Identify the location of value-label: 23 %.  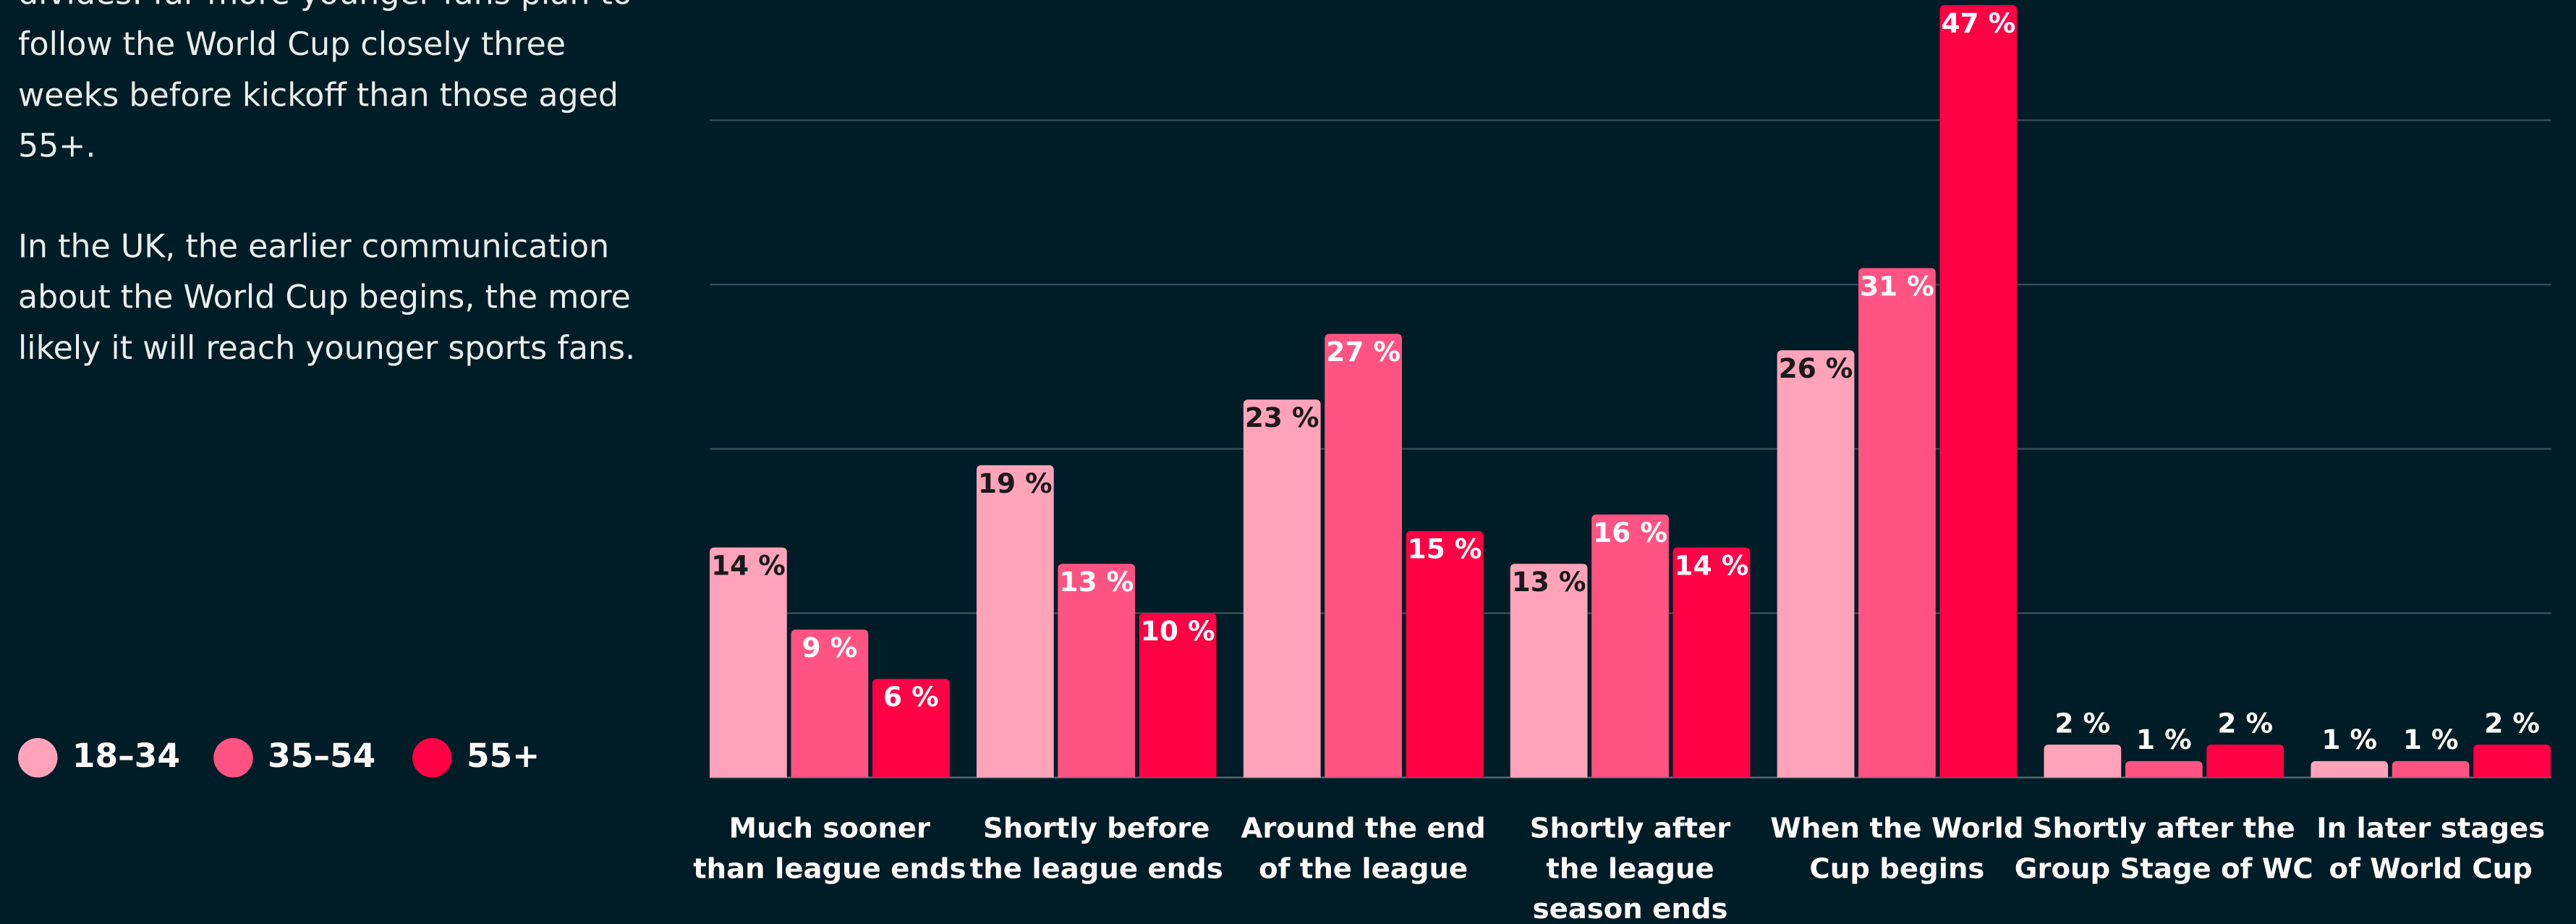
(1282, 417).